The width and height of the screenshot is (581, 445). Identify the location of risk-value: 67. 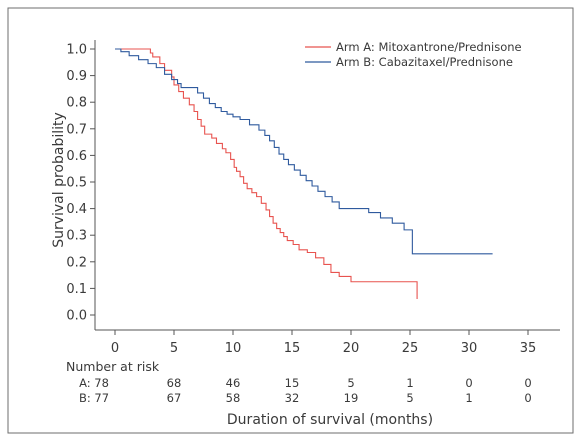
(174, 398).